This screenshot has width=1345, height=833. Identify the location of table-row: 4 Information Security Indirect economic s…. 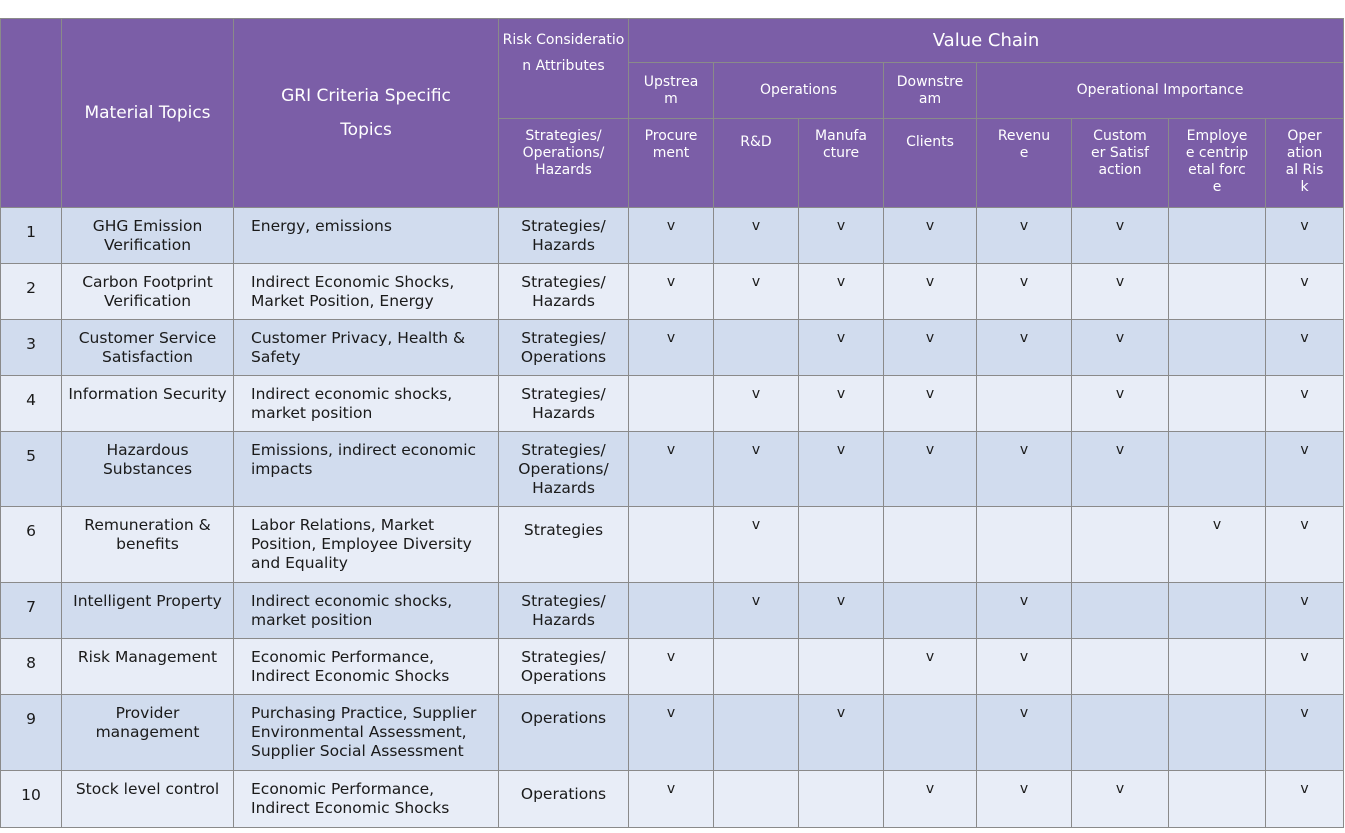
(672, 403).